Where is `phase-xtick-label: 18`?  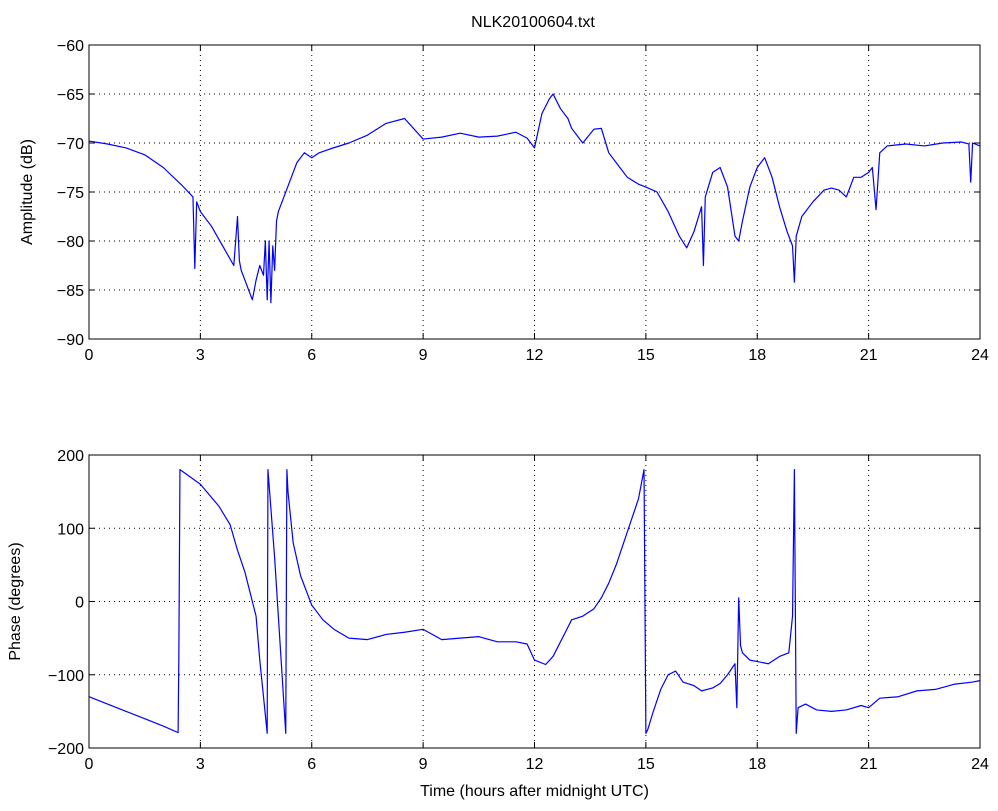
phase-xtick-label: 18 is located at coordinates (757, 764).